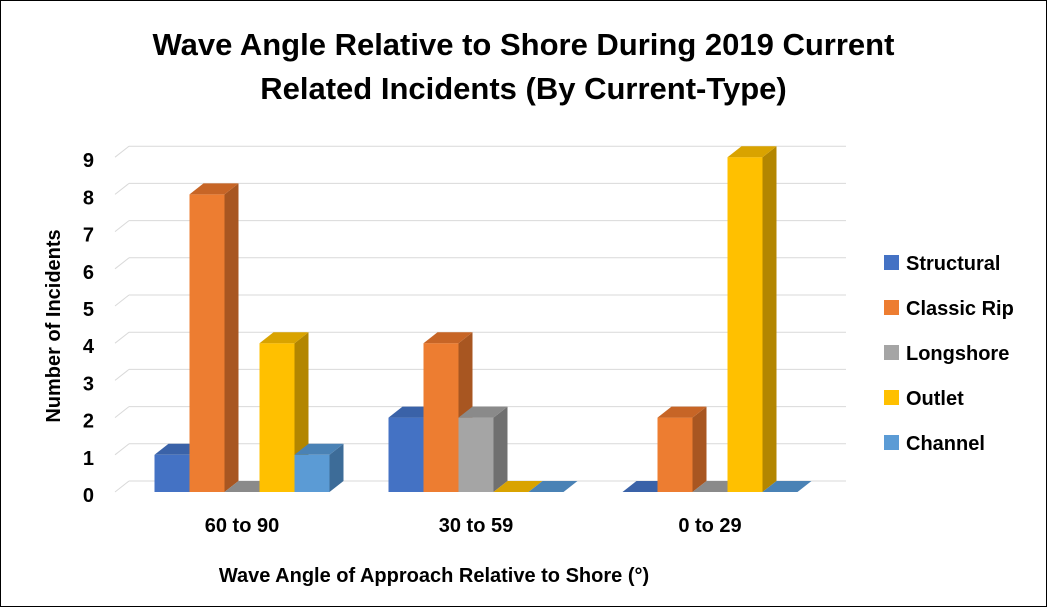 The height and width of the screenshot is (607, 1047). What do you see at coordinates (953, 264) in the screenshot?
I see `legend-label: Structural` at bounding box center [953, 264].